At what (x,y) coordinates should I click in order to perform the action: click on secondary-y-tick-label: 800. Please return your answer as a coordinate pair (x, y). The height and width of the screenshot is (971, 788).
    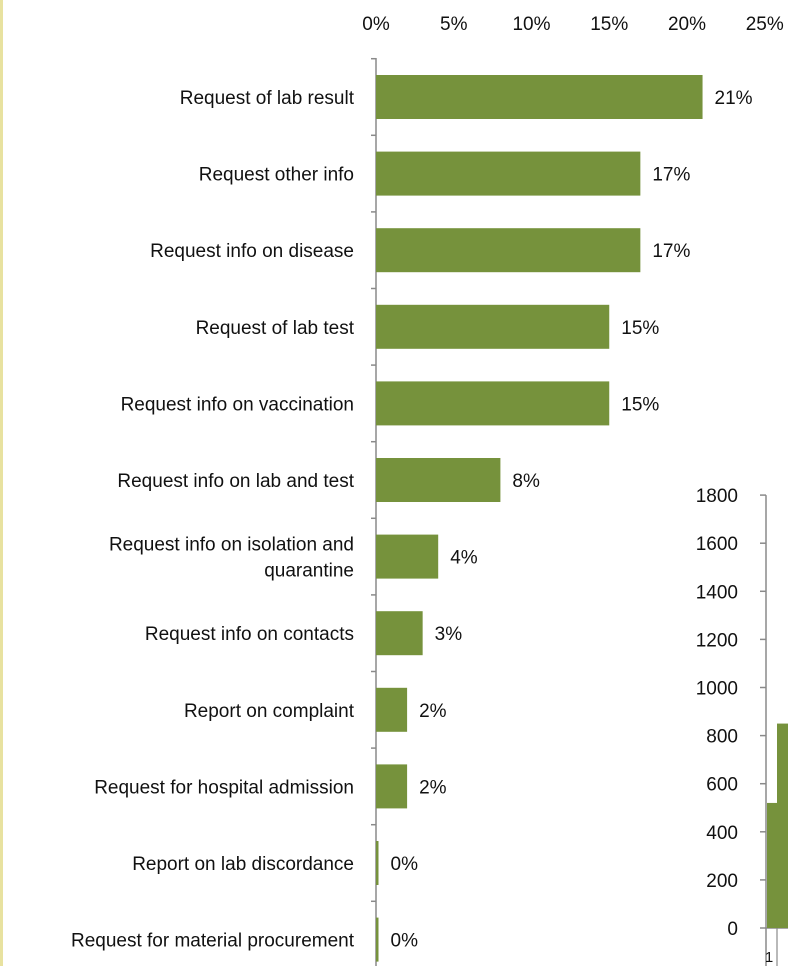
    Looking at the image, I should click on (722, 737).